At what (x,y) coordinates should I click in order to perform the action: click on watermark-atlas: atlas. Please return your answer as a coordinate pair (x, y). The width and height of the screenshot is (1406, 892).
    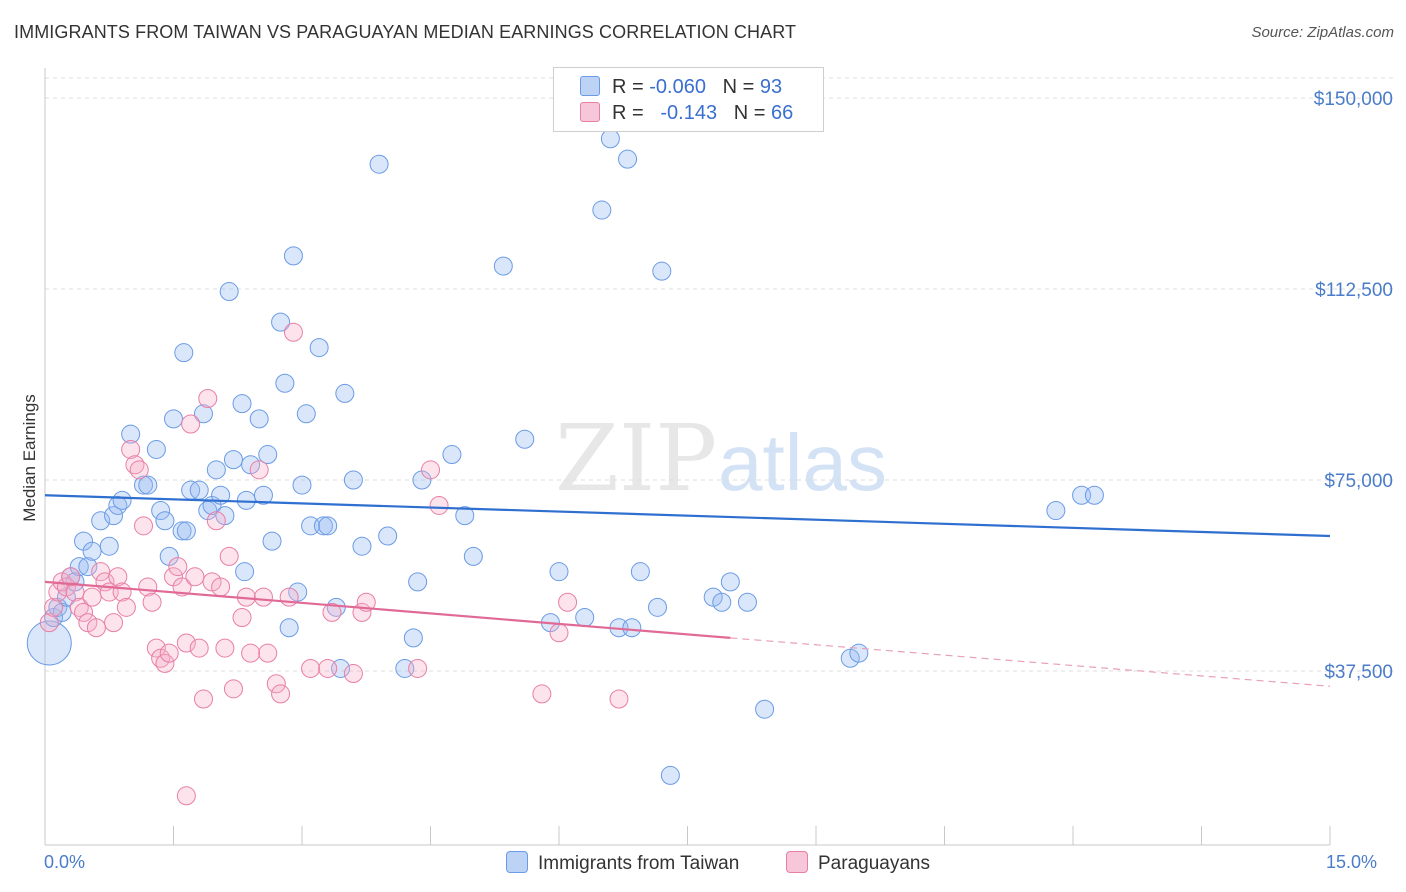
    Looking at the image, I should click on (802, 462).